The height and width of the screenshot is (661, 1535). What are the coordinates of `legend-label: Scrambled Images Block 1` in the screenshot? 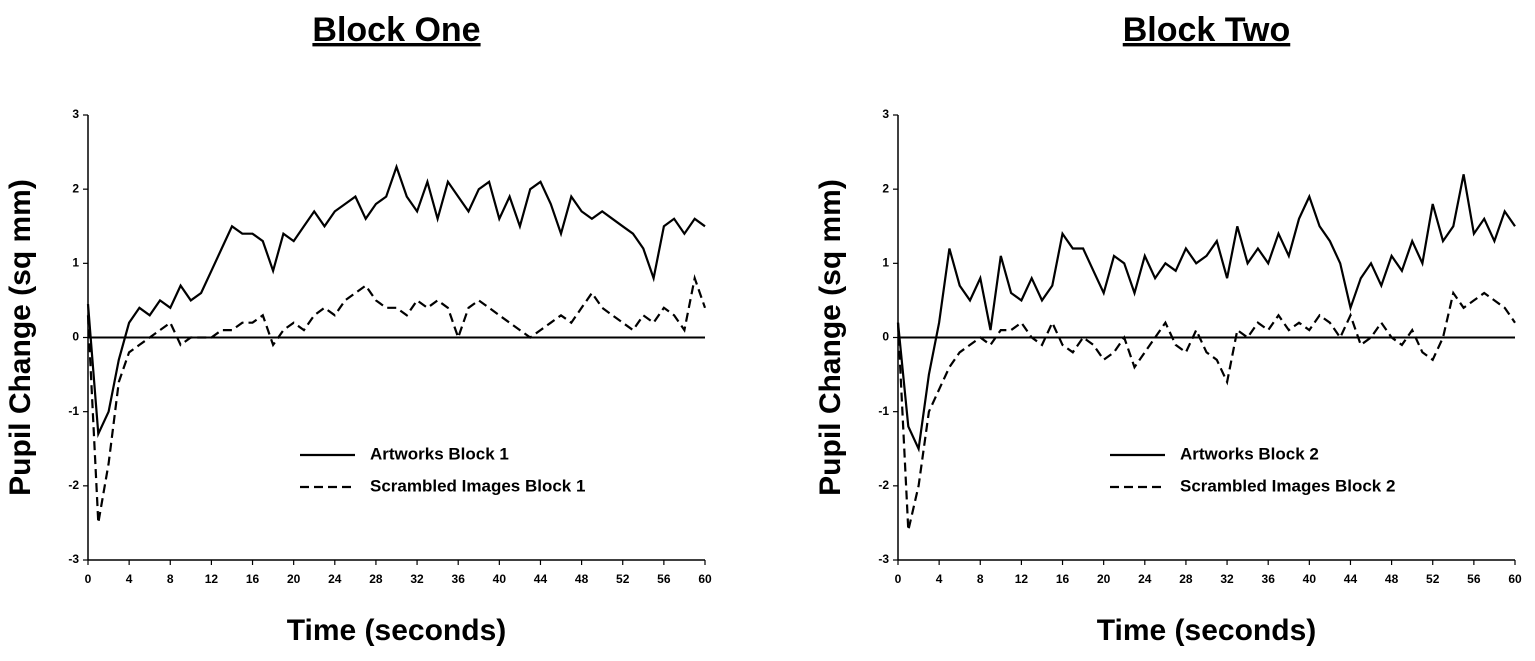 It's located at (477, 485).